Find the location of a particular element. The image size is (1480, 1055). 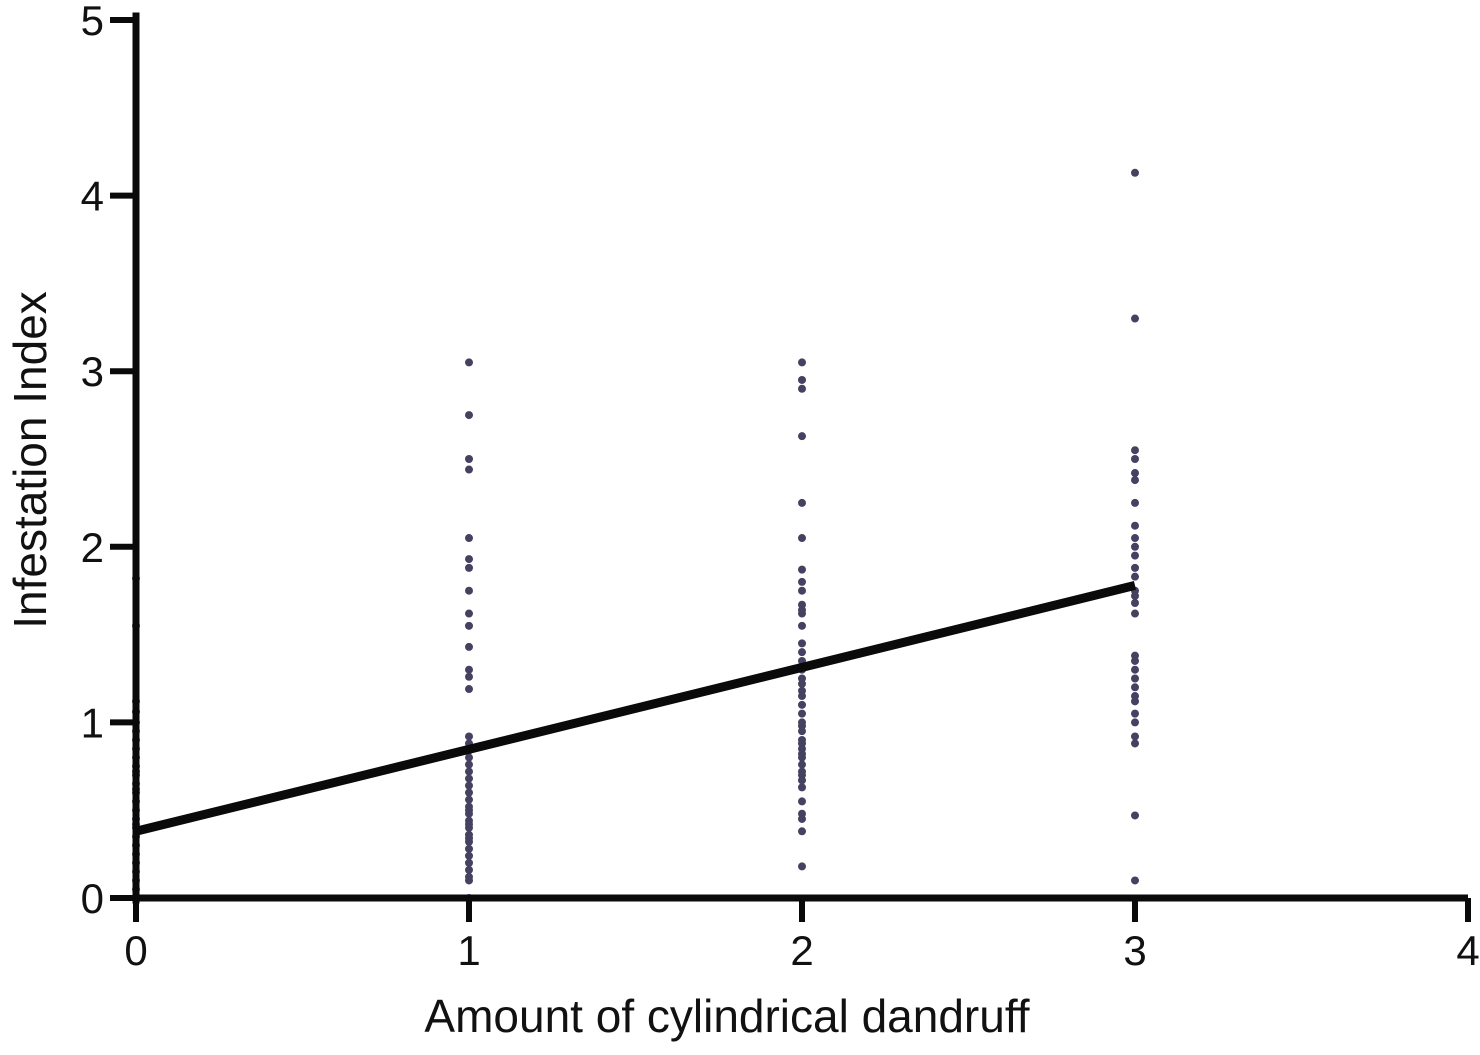

y-tick-label: 3 is located at coordinates (92, 371).